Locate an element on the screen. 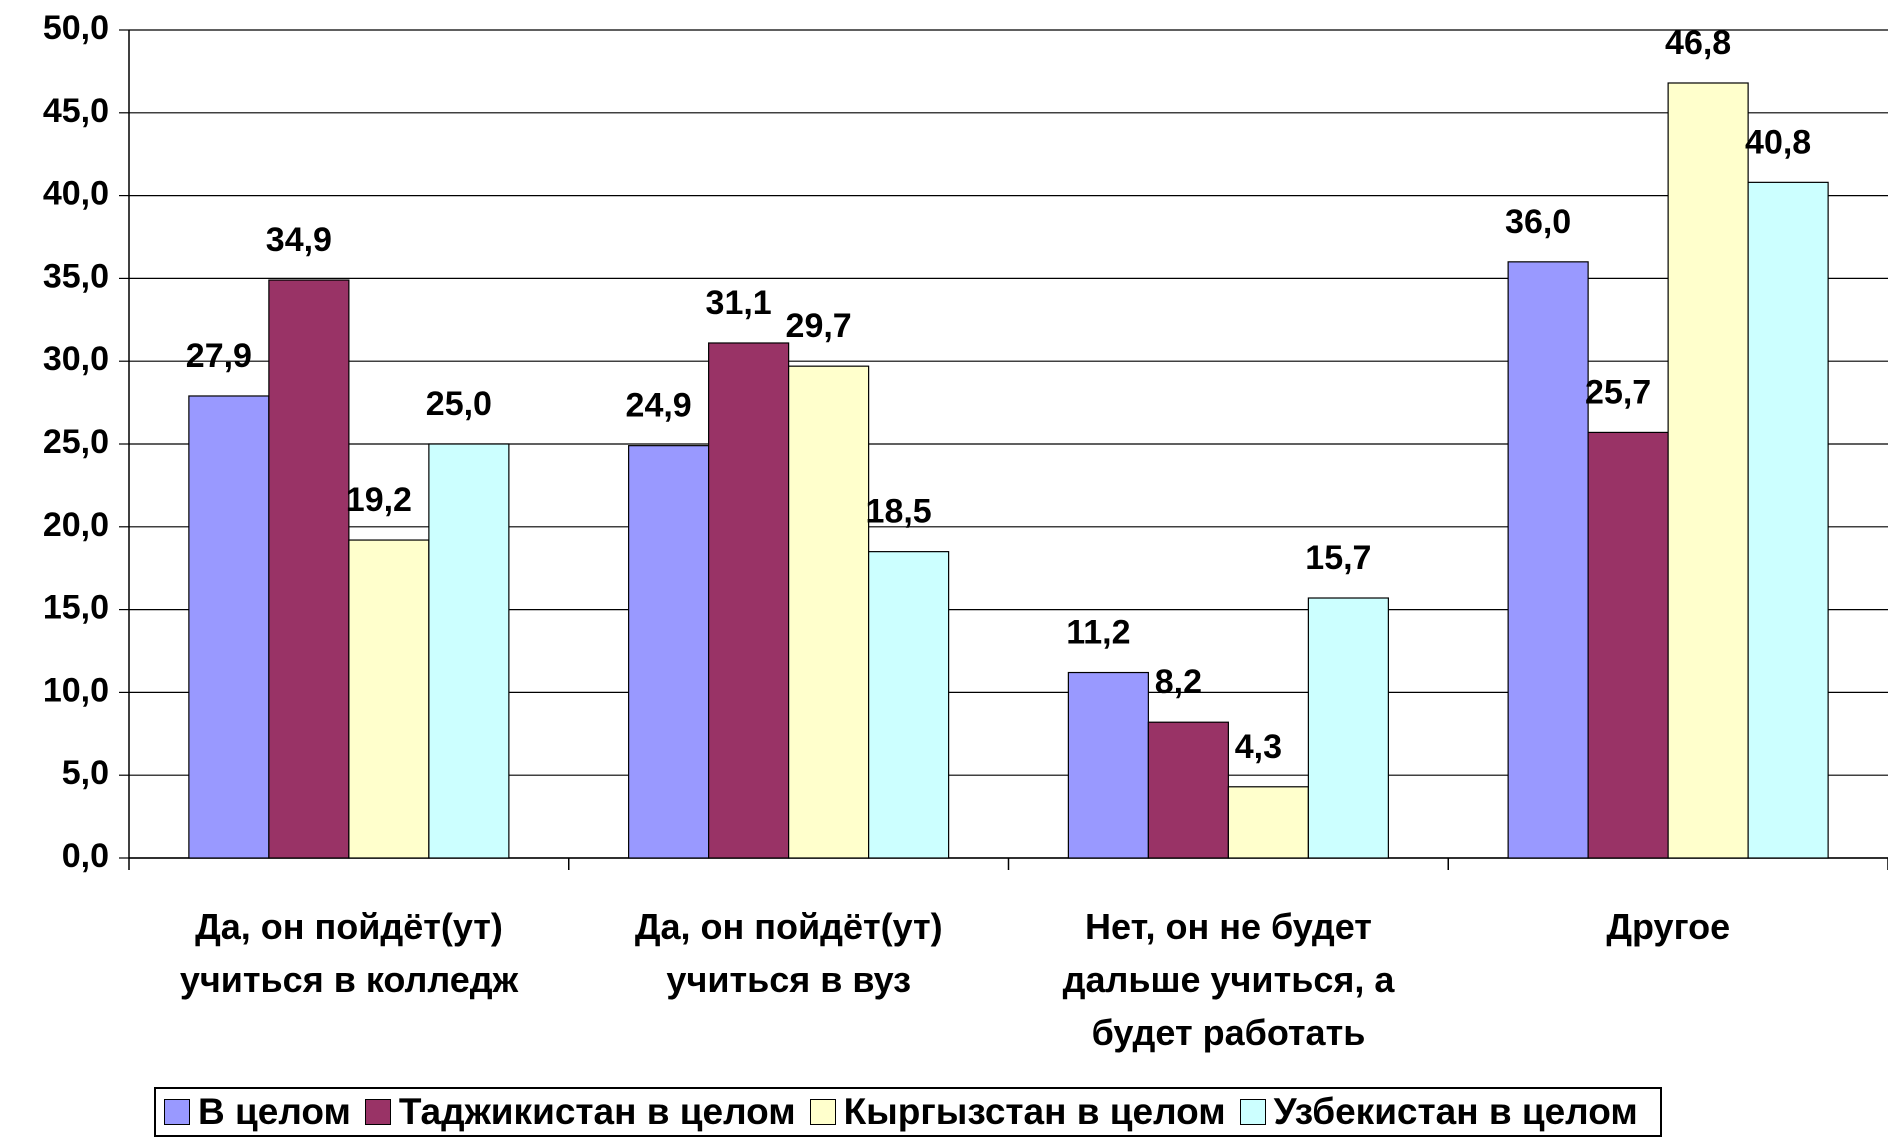 The height and width of the screenshot is (1140, 1888). data-label: 19,2 is located at coordinates (379, 500).